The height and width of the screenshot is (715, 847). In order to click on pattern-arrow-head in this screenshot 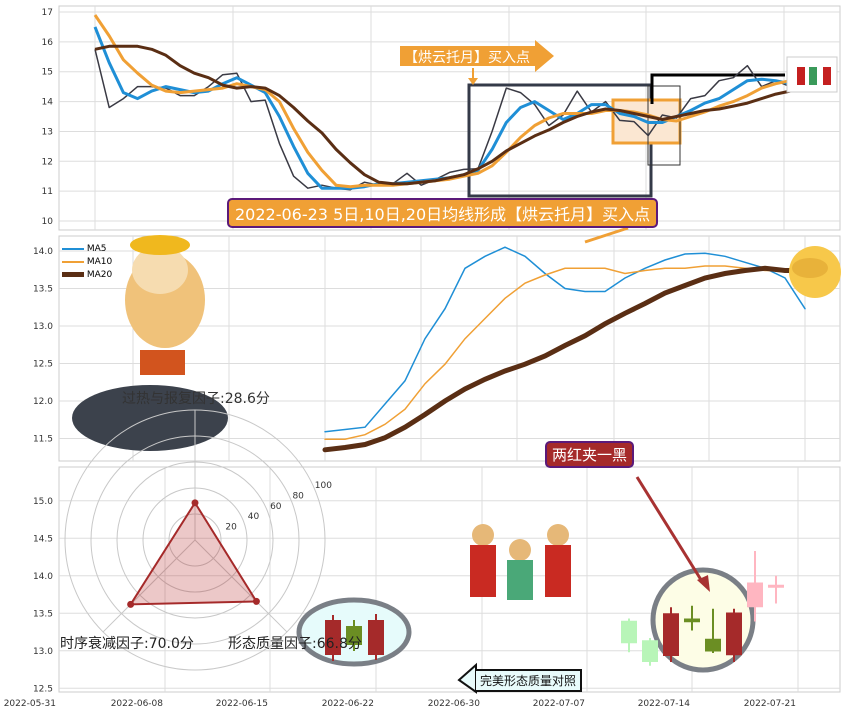, I will do `click(703, 583)`.